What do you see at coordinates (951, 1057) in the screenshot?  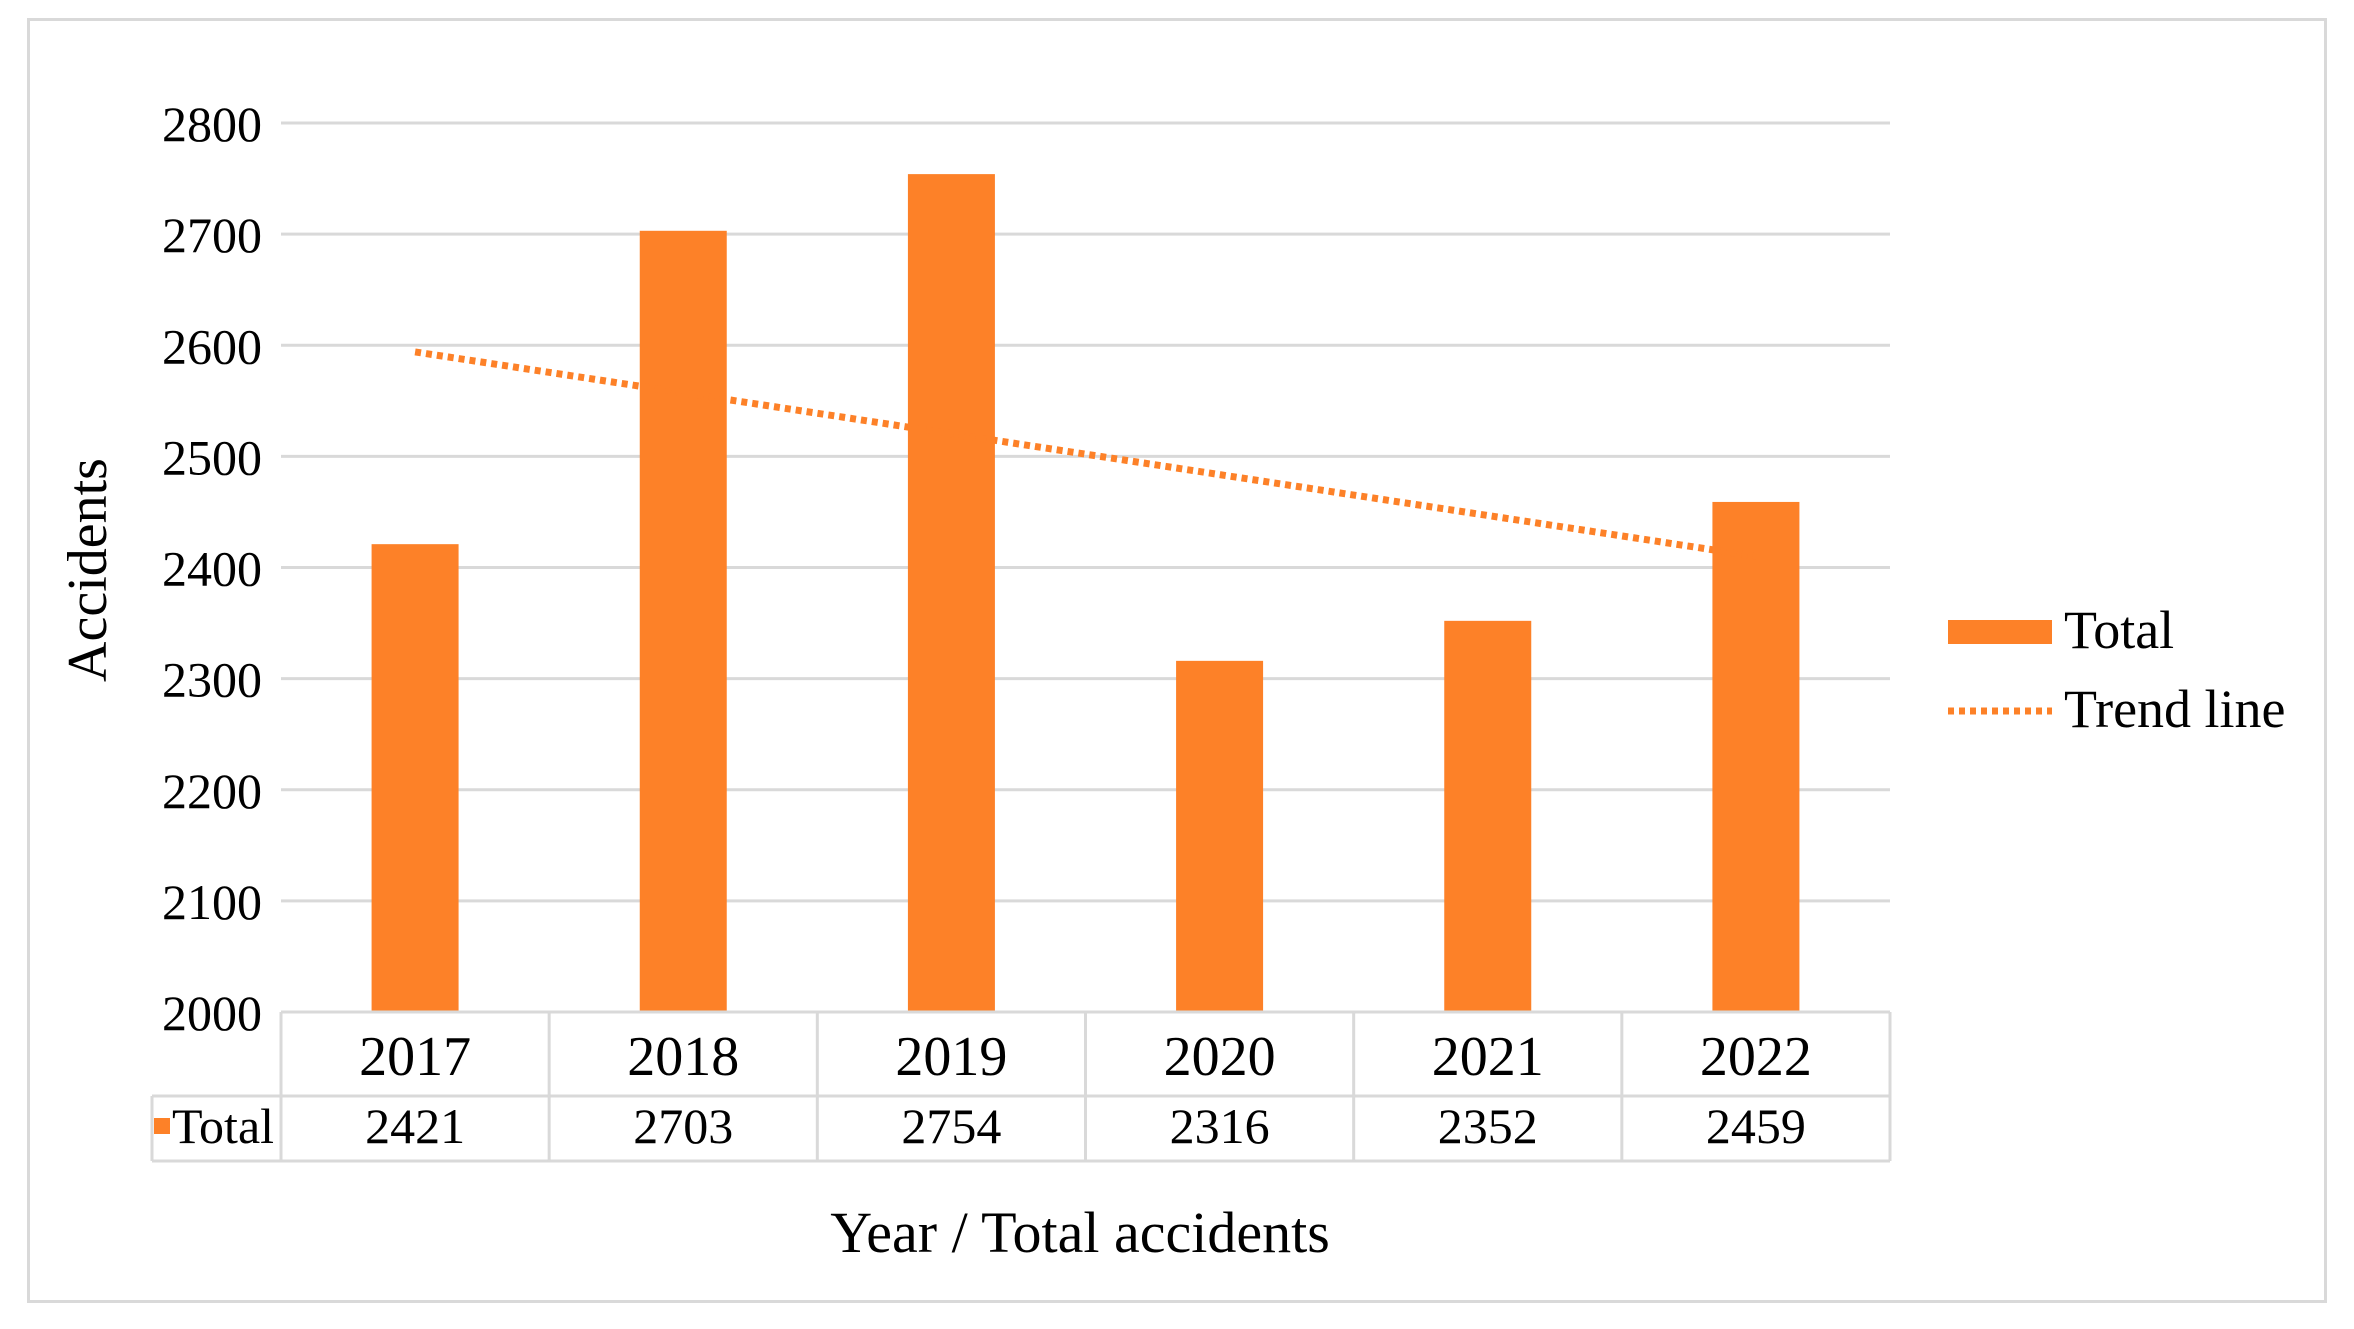 I see `x-tick-label: 2019` at bounding box center [951, 1057].